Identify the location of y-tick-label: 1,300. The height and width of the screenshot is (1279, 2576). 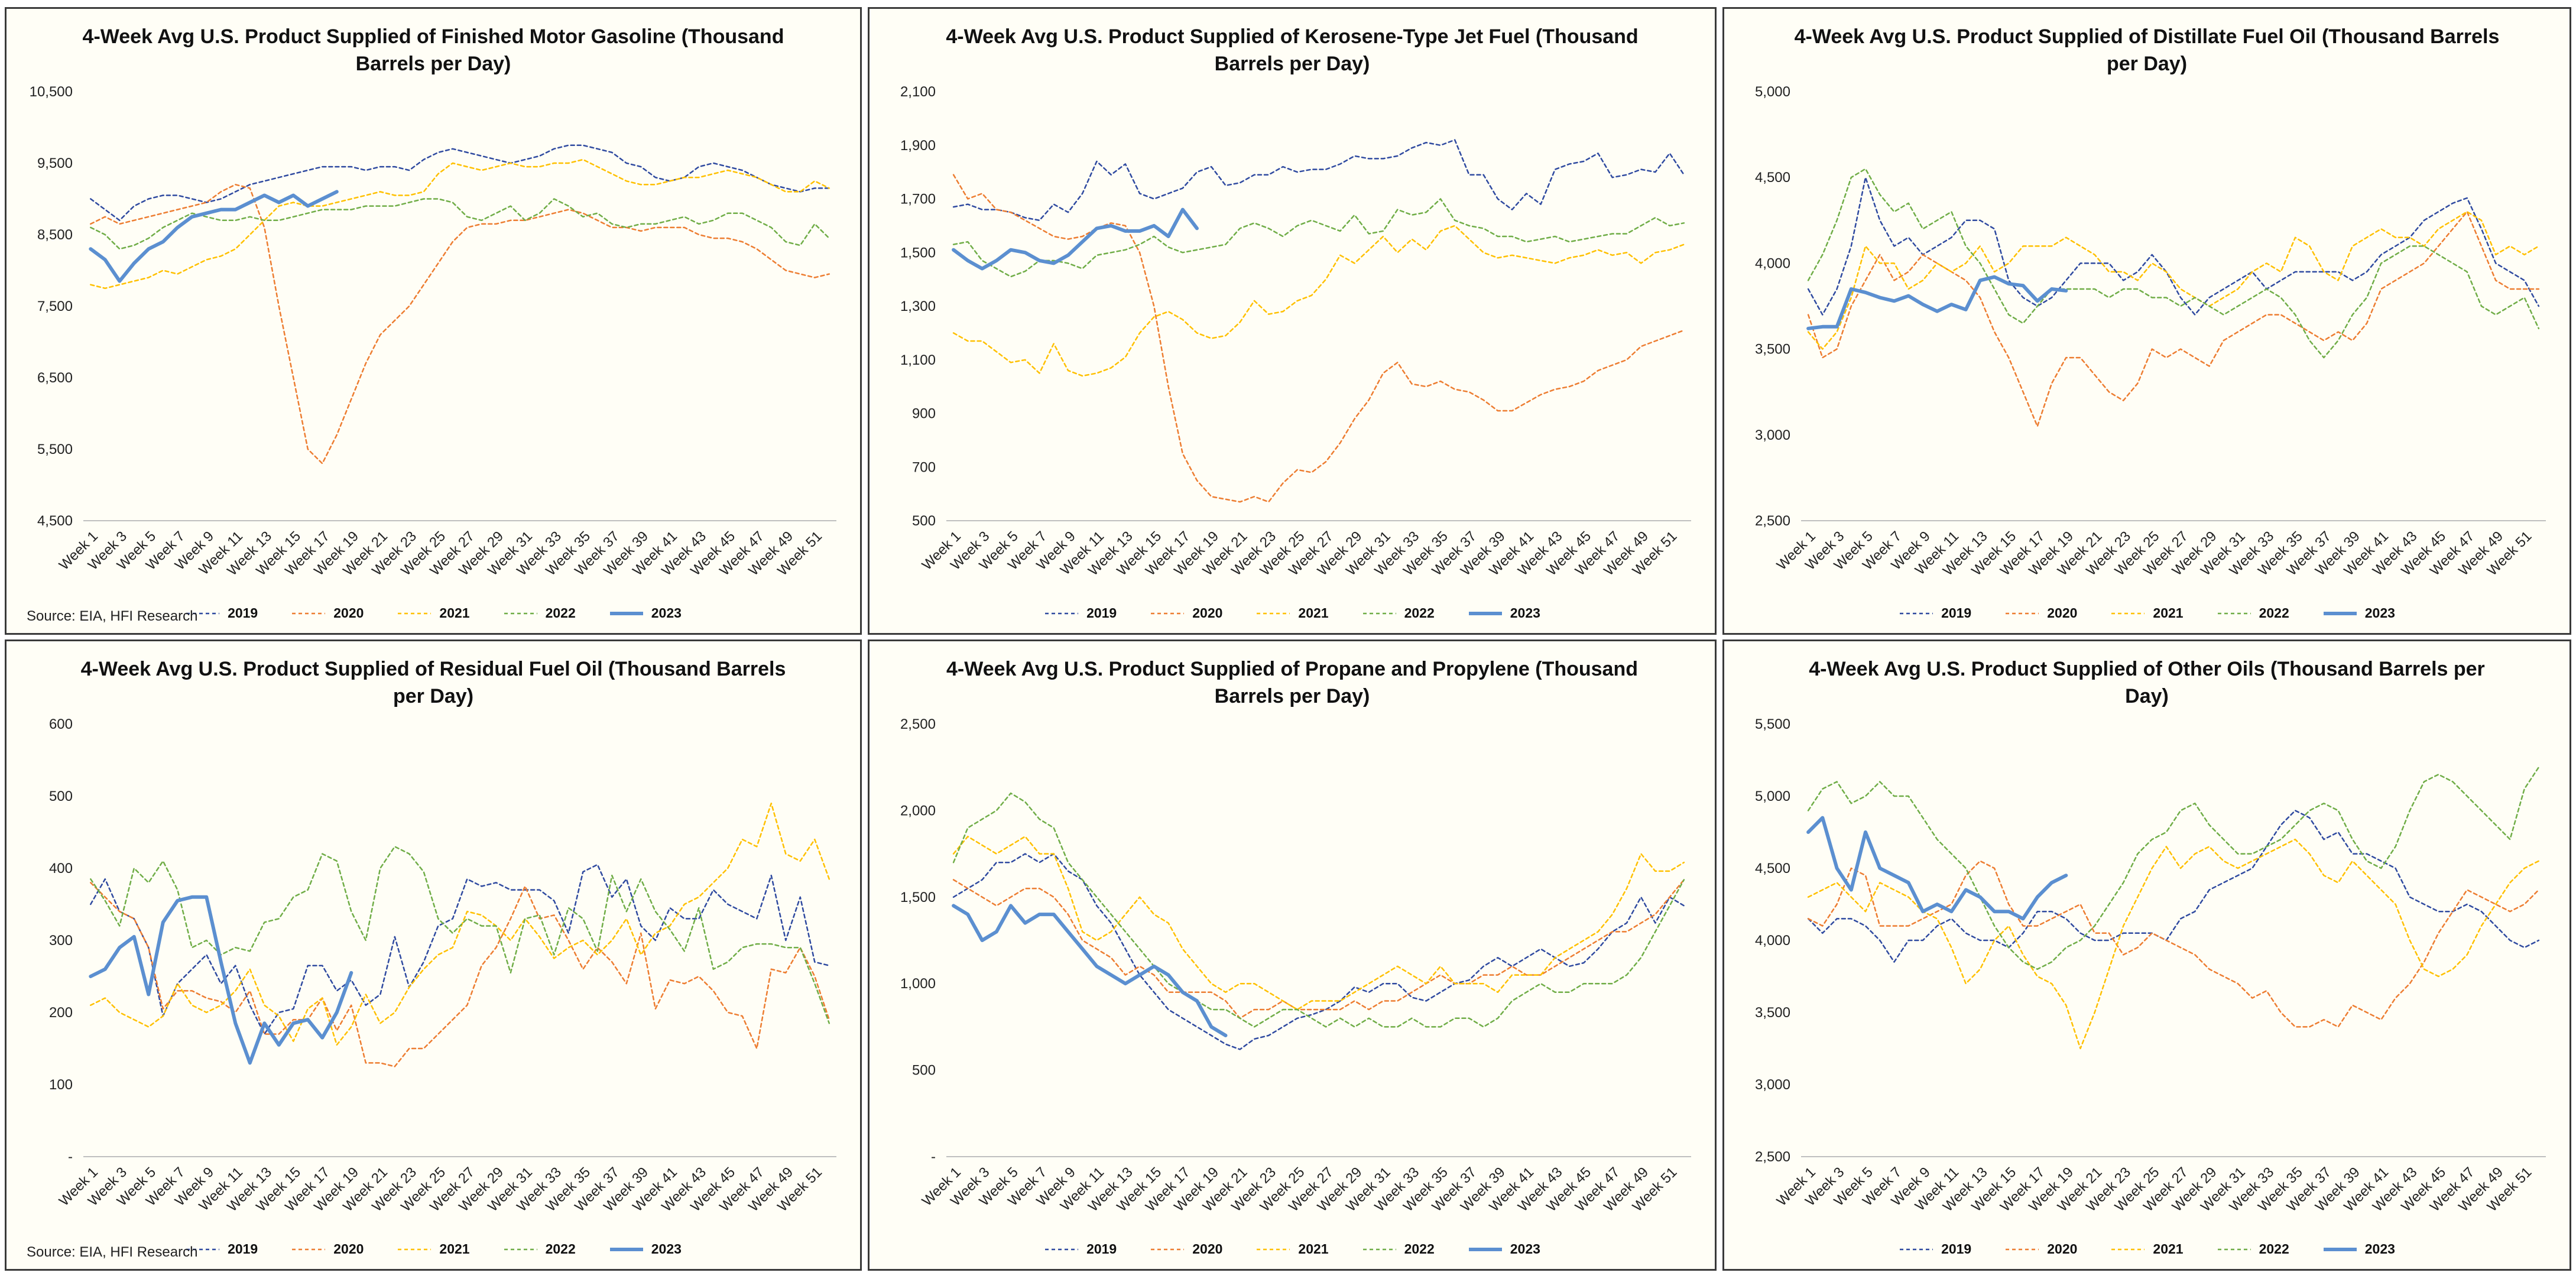
(918, 306).